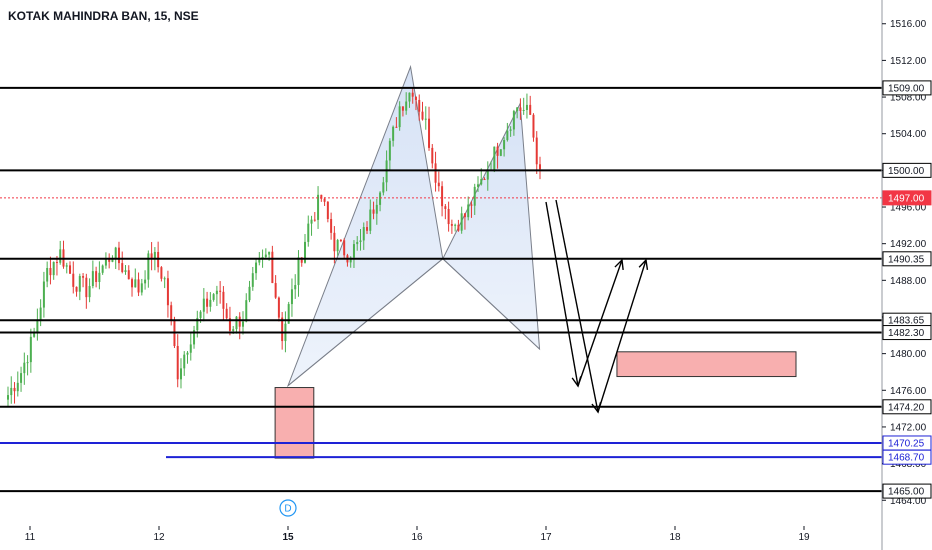 This screenshot has width=932, height=550. Describe the element at coordinates (294, 423) in the screenshot. I see `box-x` at that location.